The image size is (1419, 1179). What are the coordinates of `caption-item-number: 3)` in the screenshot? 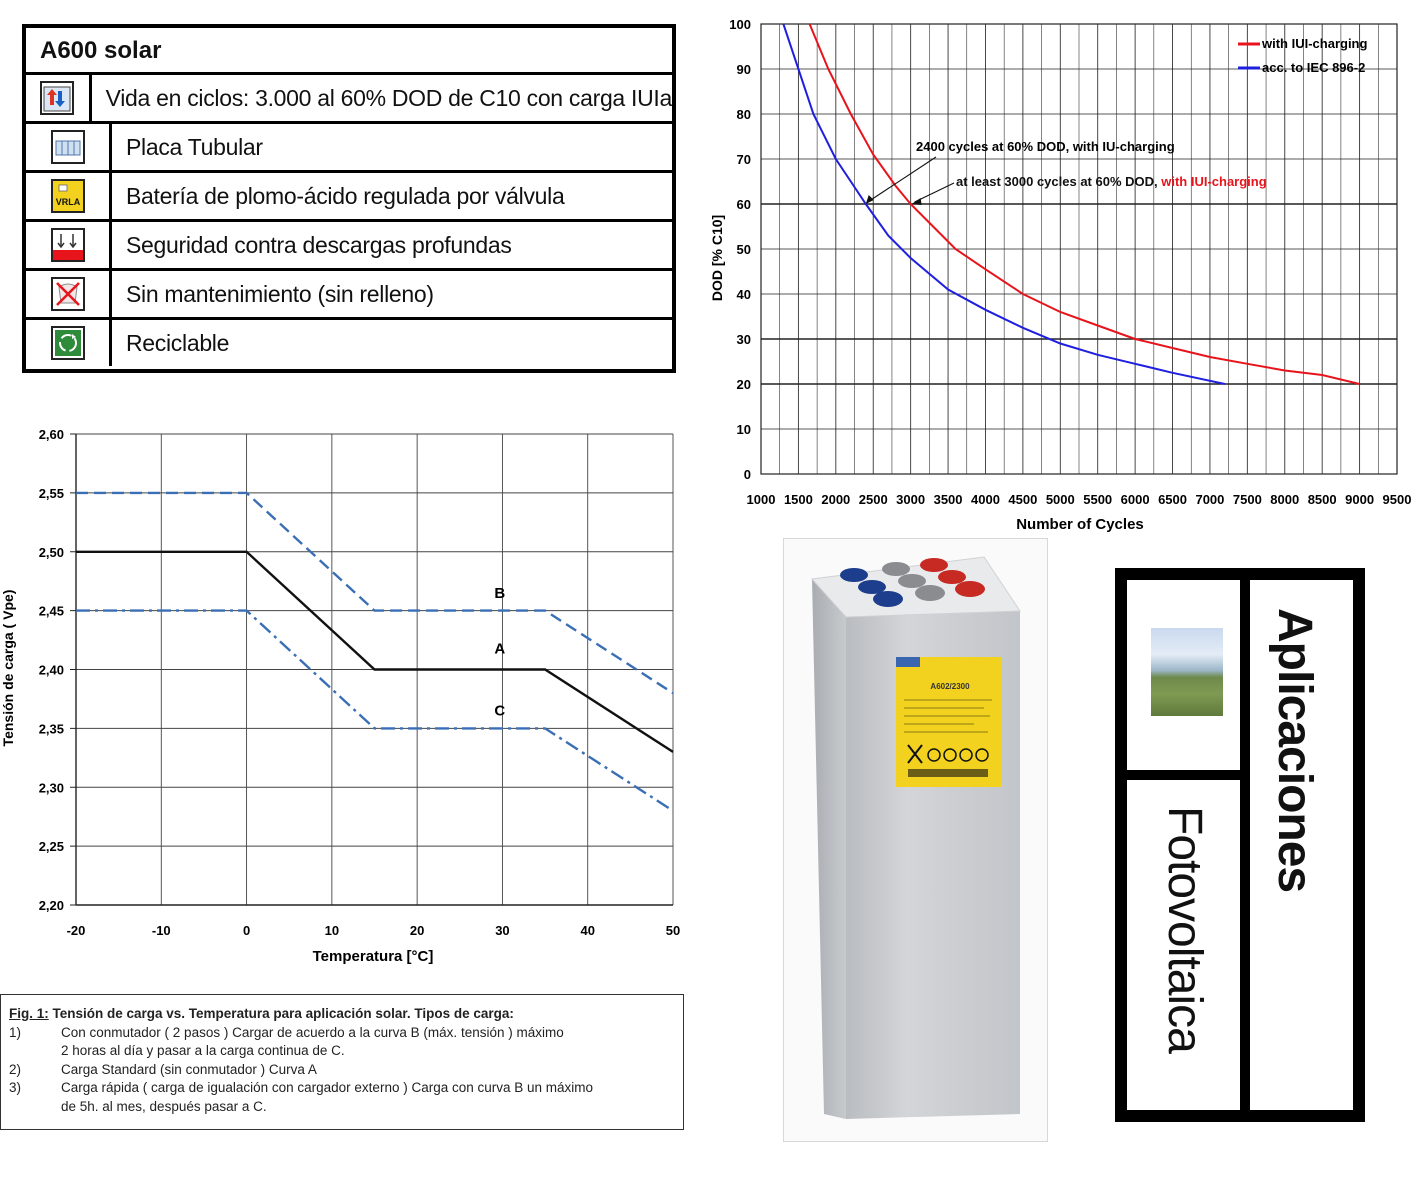 It's located at (15, 1087).